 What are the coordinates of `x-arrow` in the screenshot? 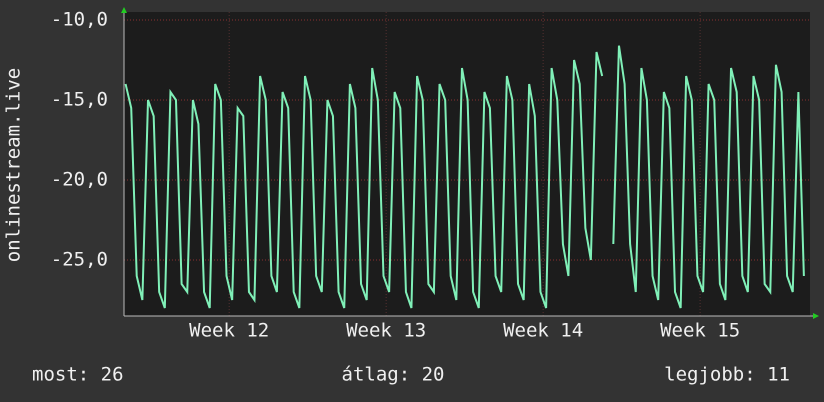 It's located at (816, 316).